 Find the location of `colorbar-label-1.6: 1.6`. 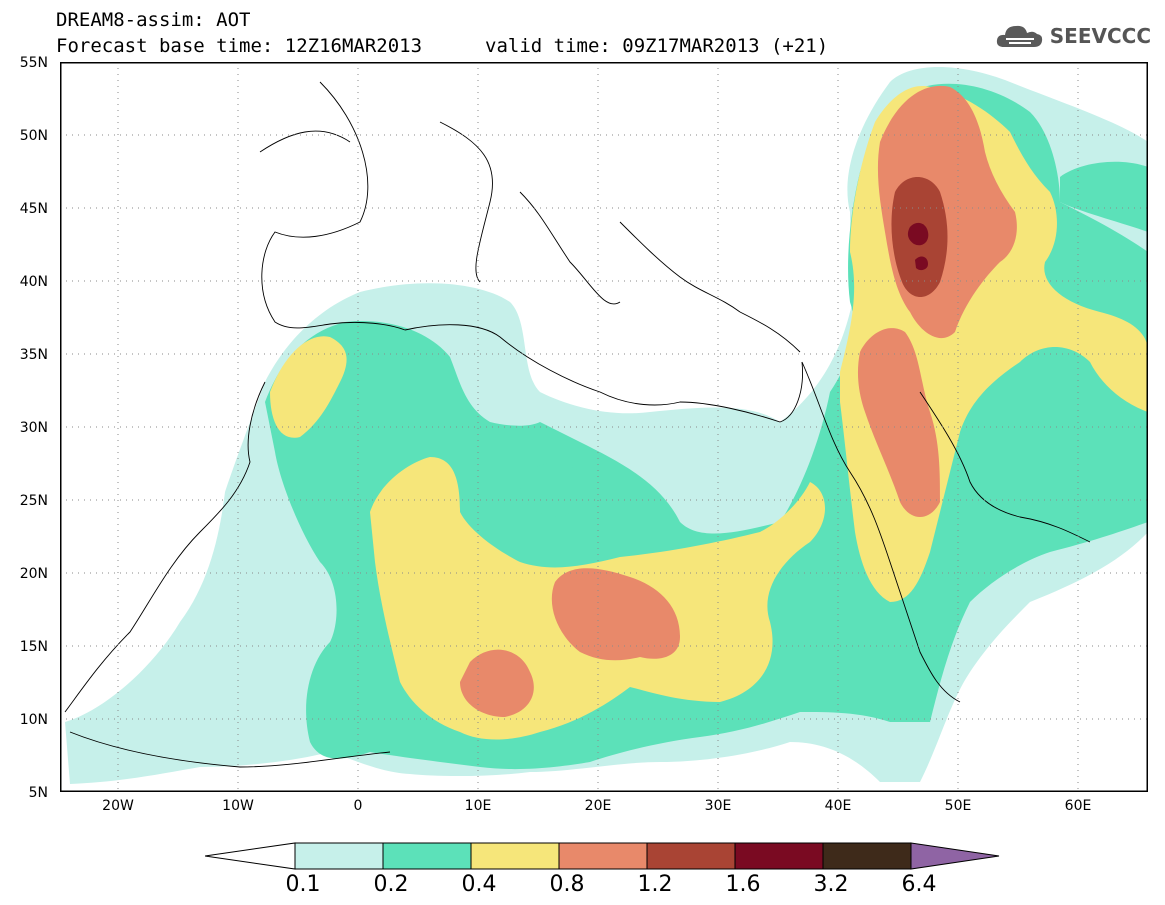

colorbar-label-1.6: 1.6 is located at coordinates (743, 884).